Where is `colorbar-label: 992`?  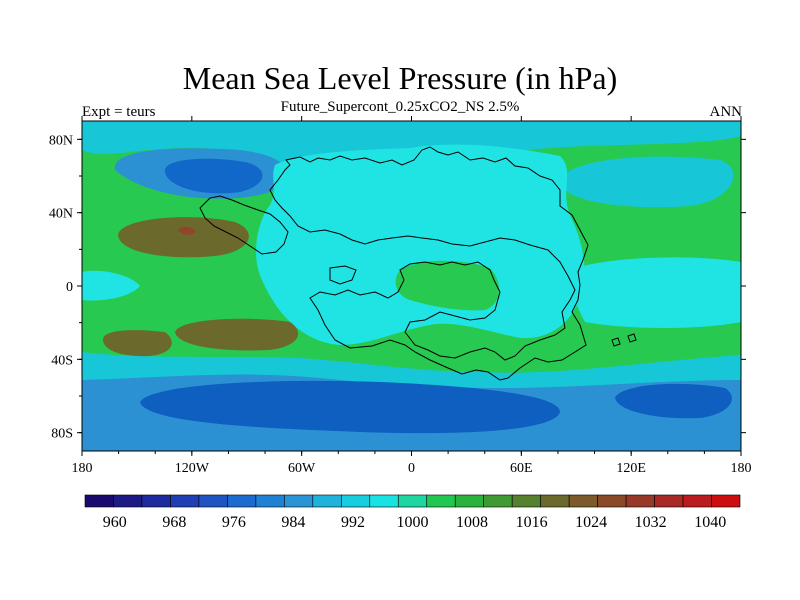
colorbar-label: 992 is located at coordinates (353, 522).